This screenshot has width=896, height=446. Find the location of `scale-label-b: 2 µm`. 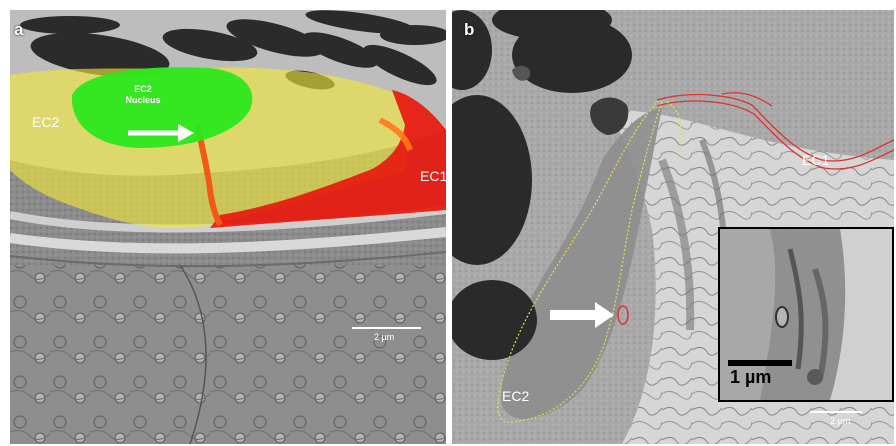

scale-label-b: 2 µm is located at coordinates (840, 421).